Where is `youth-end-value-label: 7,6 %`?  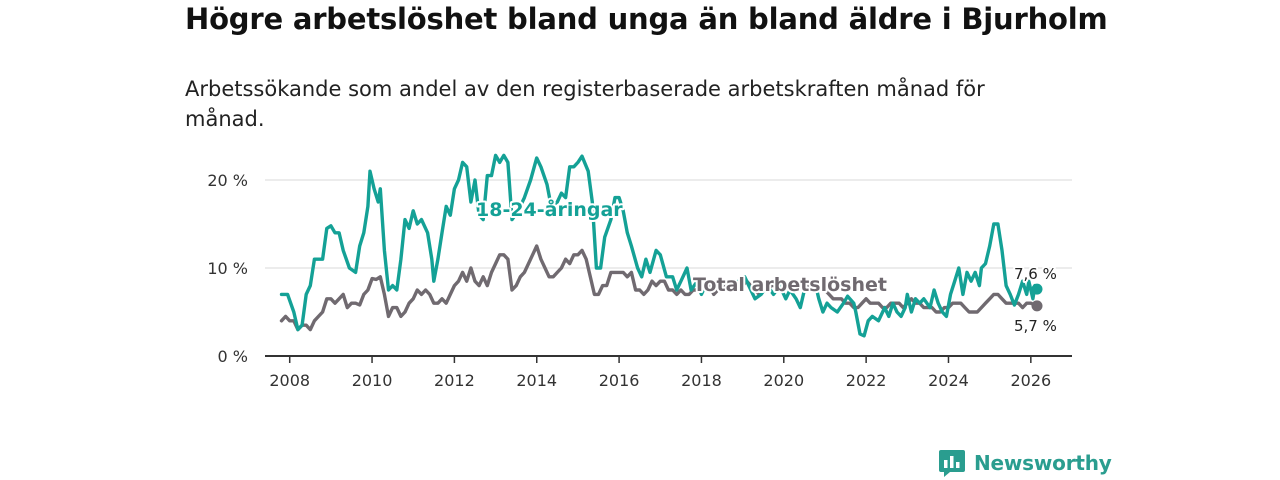
youth-end-value-label: 7,6 % is located at coordinates (1035, 274).